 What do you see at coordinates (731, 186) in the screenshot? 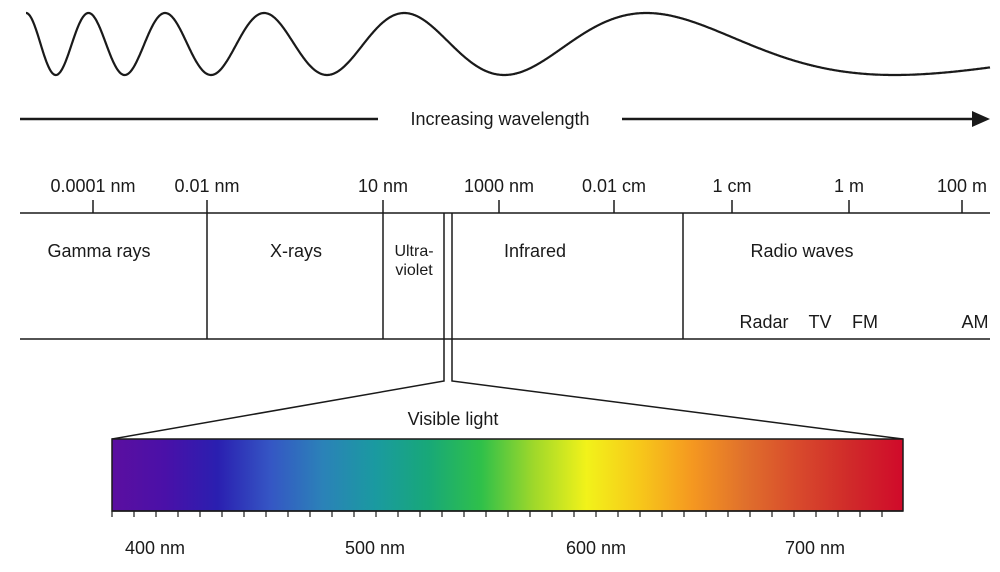
I see `scale-tick-label: 1 cm` at bounding box center [731, 186].